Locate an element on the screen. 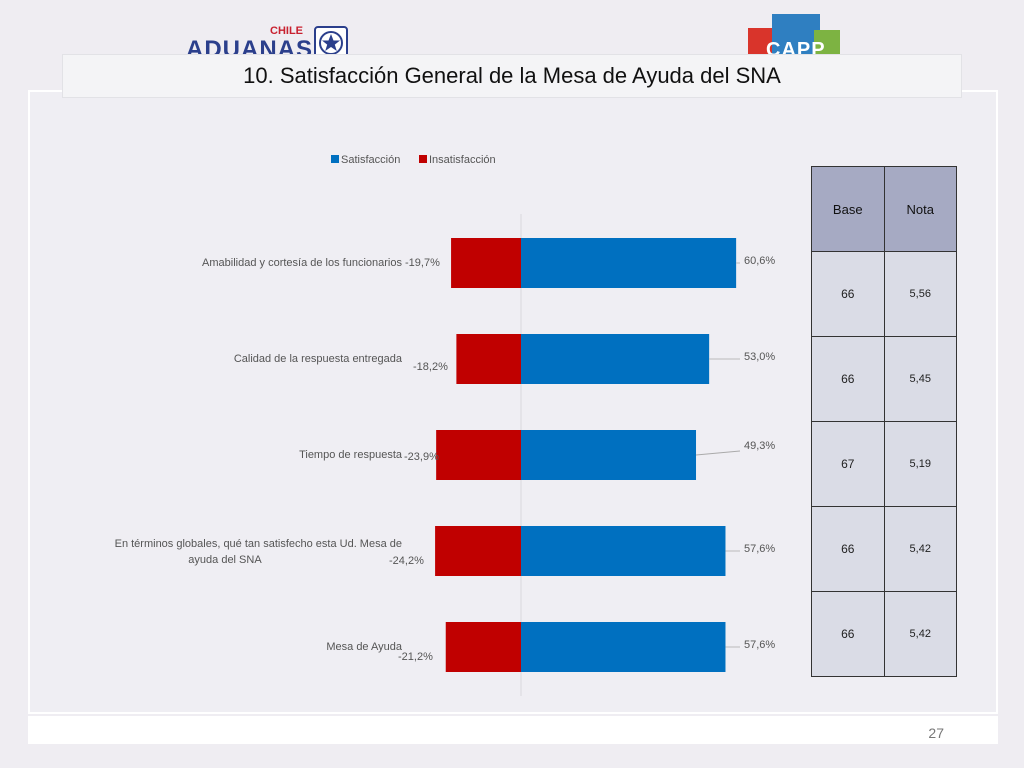 Image resolution: width=1024 pixels, height=768 pixels. value-label-insatisfaccion: -21,2% is located at coordinates (415, 657).